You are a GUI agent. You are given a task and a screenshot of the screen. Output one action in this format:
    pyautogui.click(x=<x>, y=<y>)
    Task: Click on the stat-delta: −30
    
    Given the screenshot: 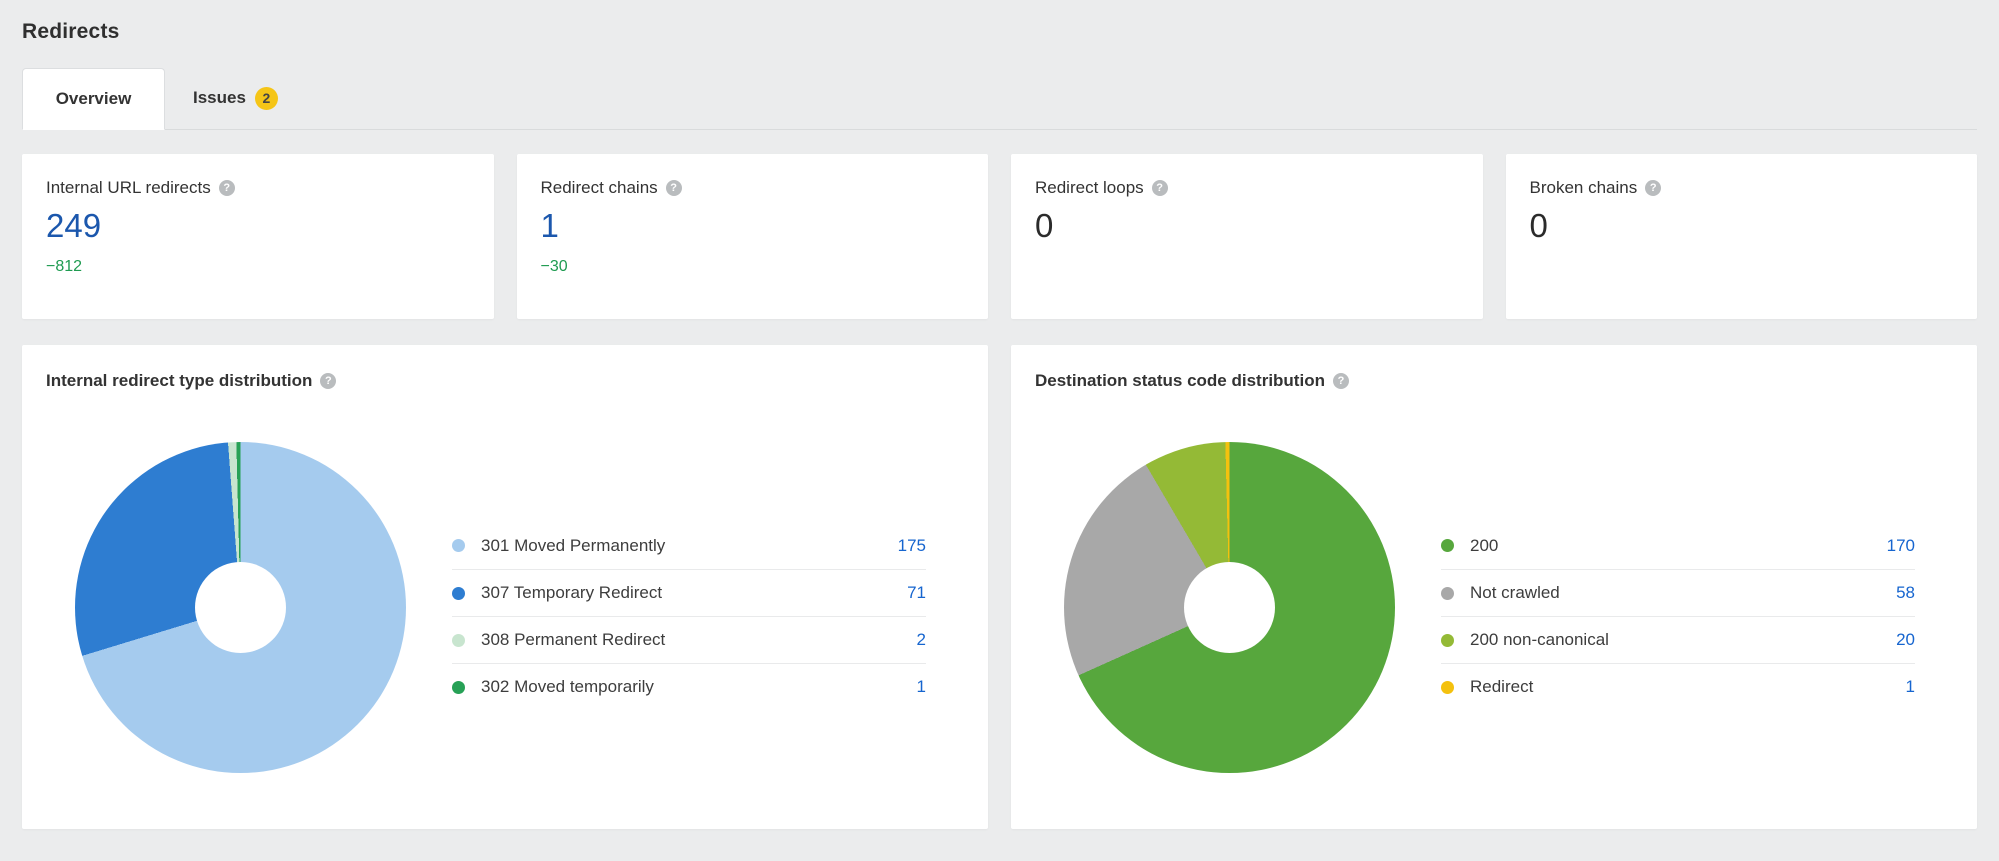 What is the action you would take?
    pyautogui.click(x=554, y=266)
    